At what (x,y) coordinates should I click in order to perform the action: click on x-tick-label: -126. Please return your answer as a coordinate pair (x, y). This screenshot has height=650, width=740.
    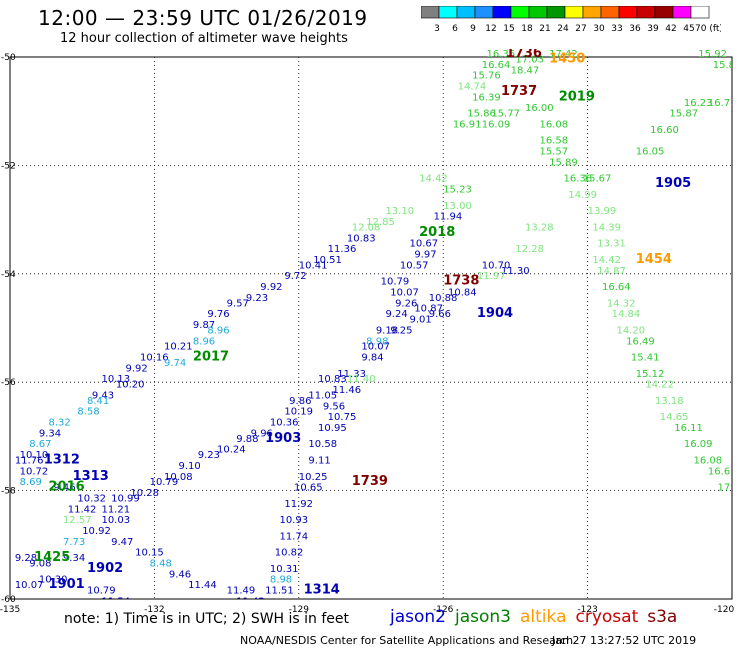
    Looking at the image, I should click on (443, 610).